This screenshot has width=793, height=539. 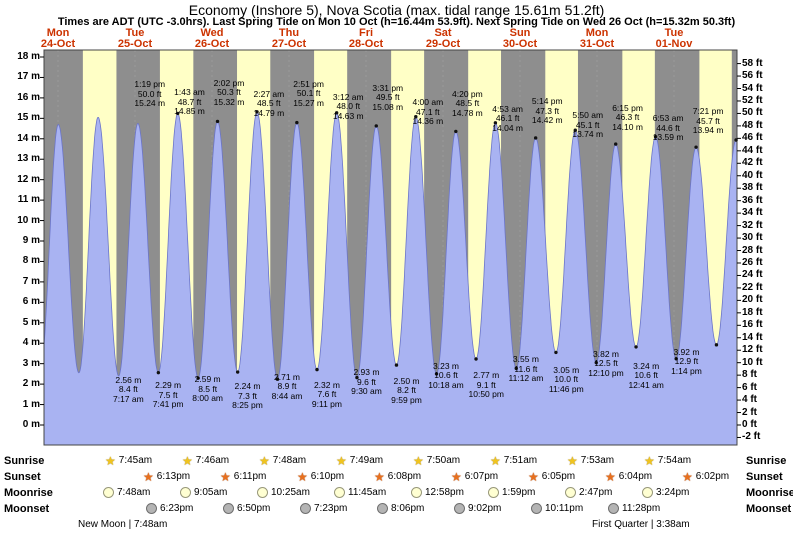 I want to click on high-tide-label: 3:31 pm 49.5 ft 15.08 m, so click(x=388, y=97).